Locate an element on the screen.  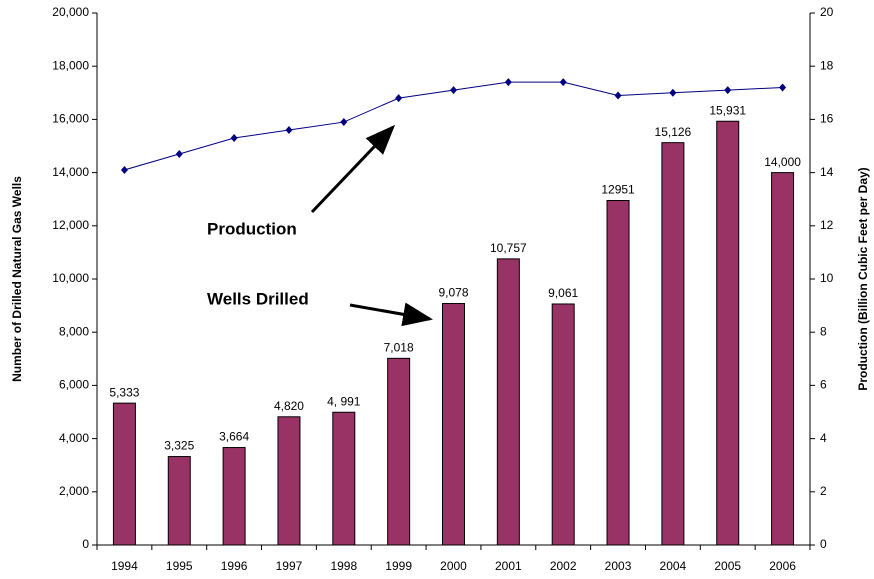
value-label: 15,931 is located at coordinates (727, 110).